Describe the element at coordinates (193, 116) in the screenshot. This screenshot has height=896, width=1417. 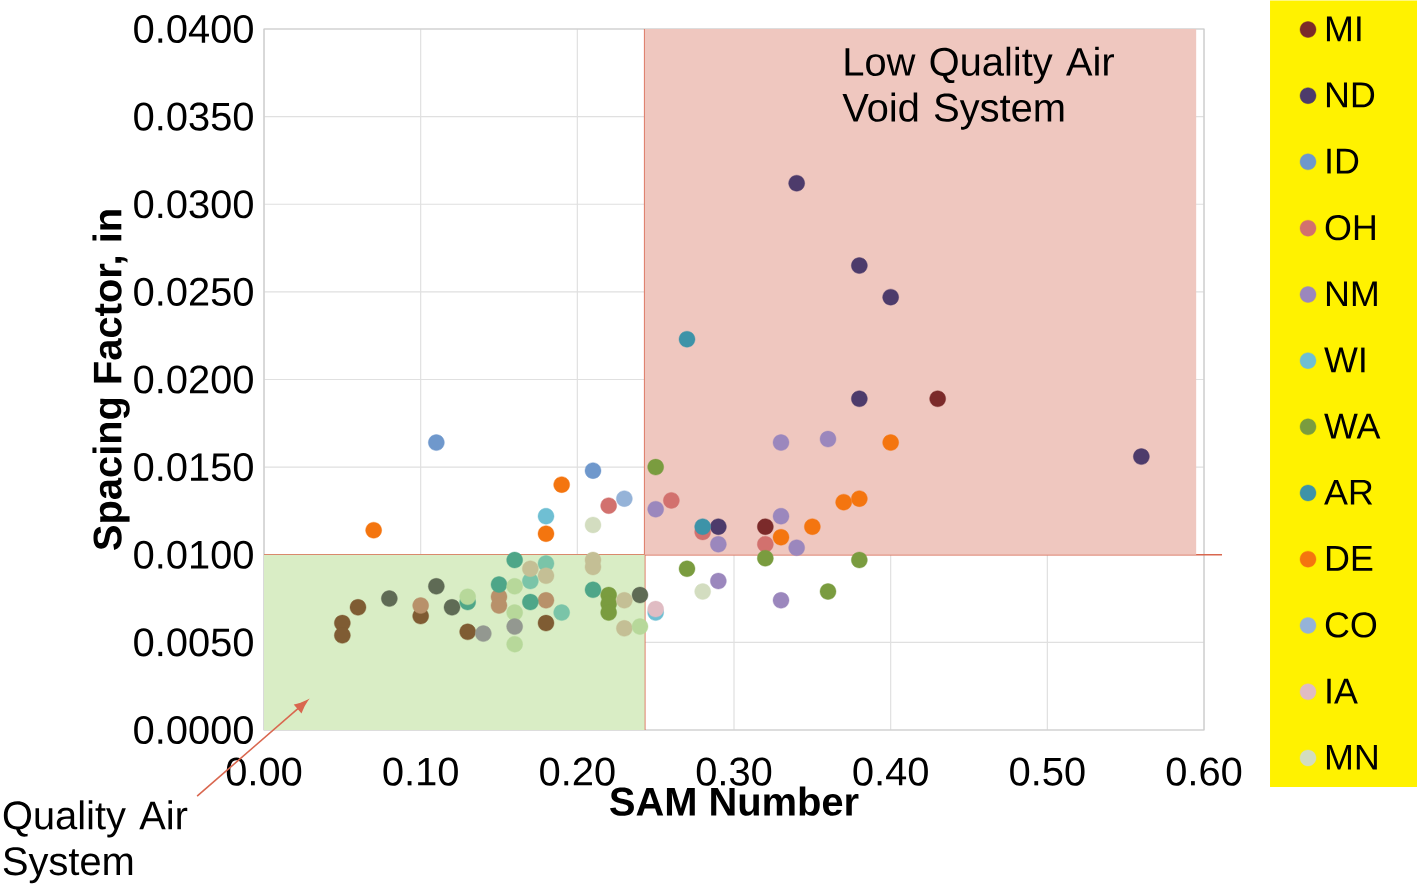
I see `y-tick-label: 0.0350` at that location.